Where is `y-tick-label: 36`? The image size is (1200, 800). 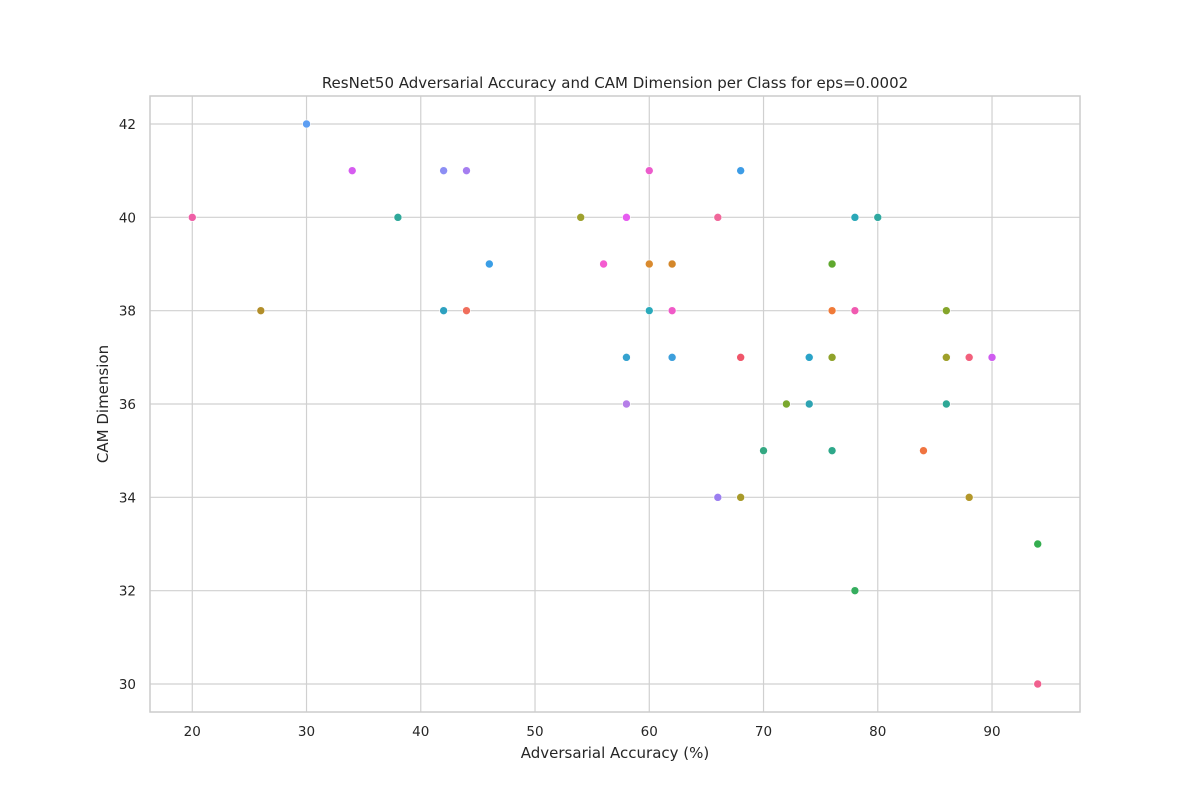 y-tick-label: 36 is located at coordinates (127, 405).